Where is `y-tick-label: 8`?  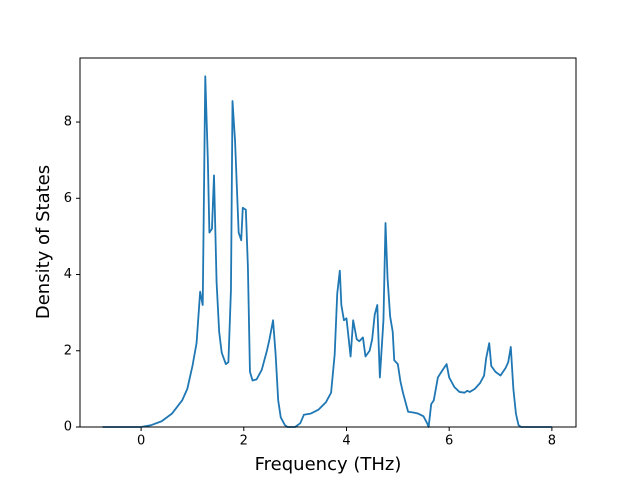 y-tick-label: 8 is located at coordinates (68, 122).